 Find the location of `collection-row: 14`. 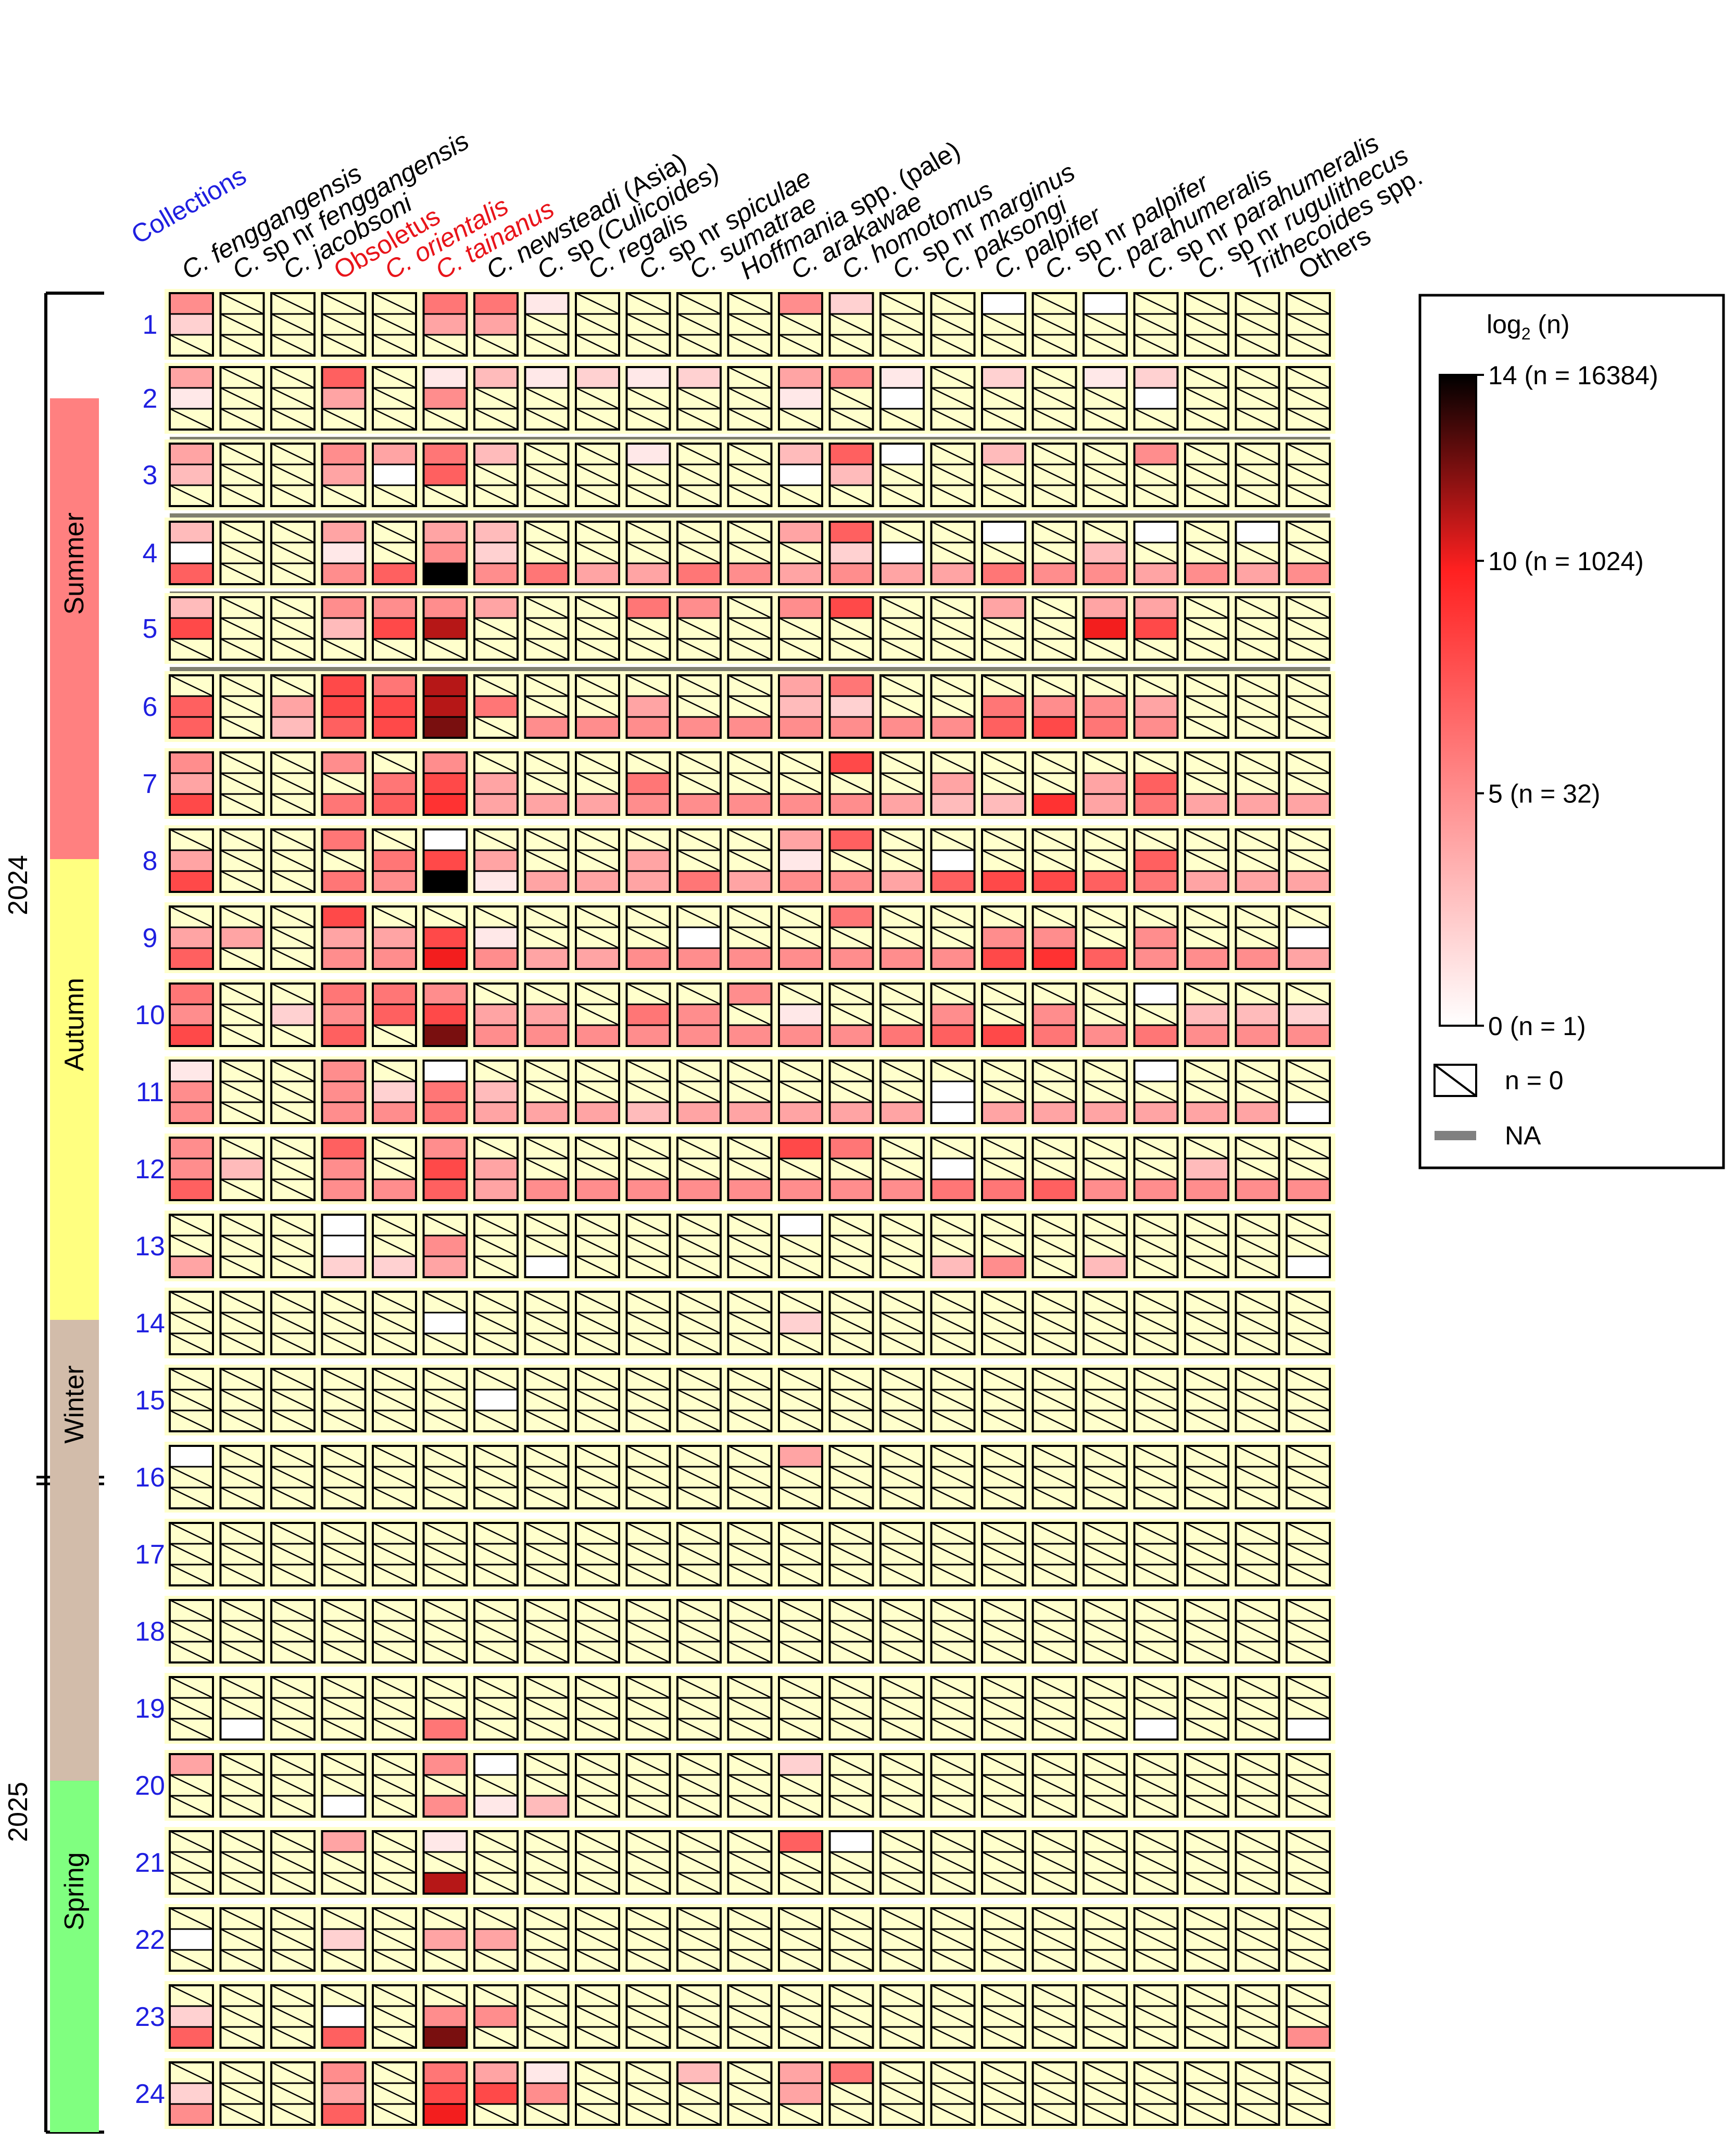

collection-row: 14 is located at coordinates (736, 1323).